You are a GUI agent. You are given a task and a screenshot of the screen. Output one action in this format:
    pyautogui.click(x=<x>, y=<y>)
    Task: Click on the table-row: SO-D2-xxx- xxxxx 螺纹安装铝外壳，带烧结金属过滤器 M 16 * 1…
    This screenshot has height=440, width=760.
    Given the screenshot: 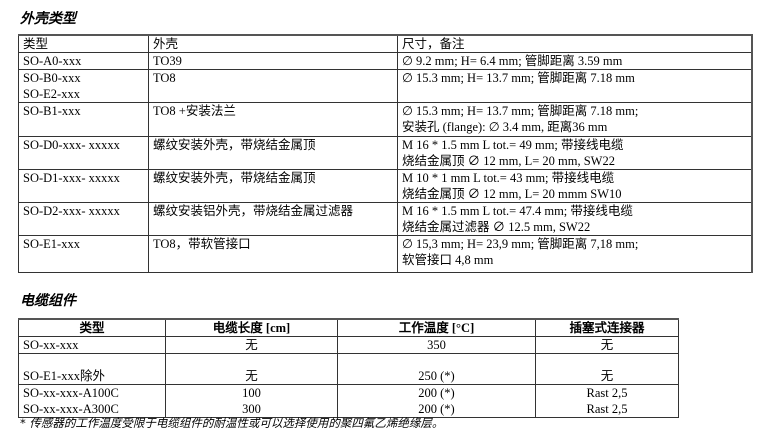 What is the action you would take?
    pyautogui.click(x=385, y=219)
    